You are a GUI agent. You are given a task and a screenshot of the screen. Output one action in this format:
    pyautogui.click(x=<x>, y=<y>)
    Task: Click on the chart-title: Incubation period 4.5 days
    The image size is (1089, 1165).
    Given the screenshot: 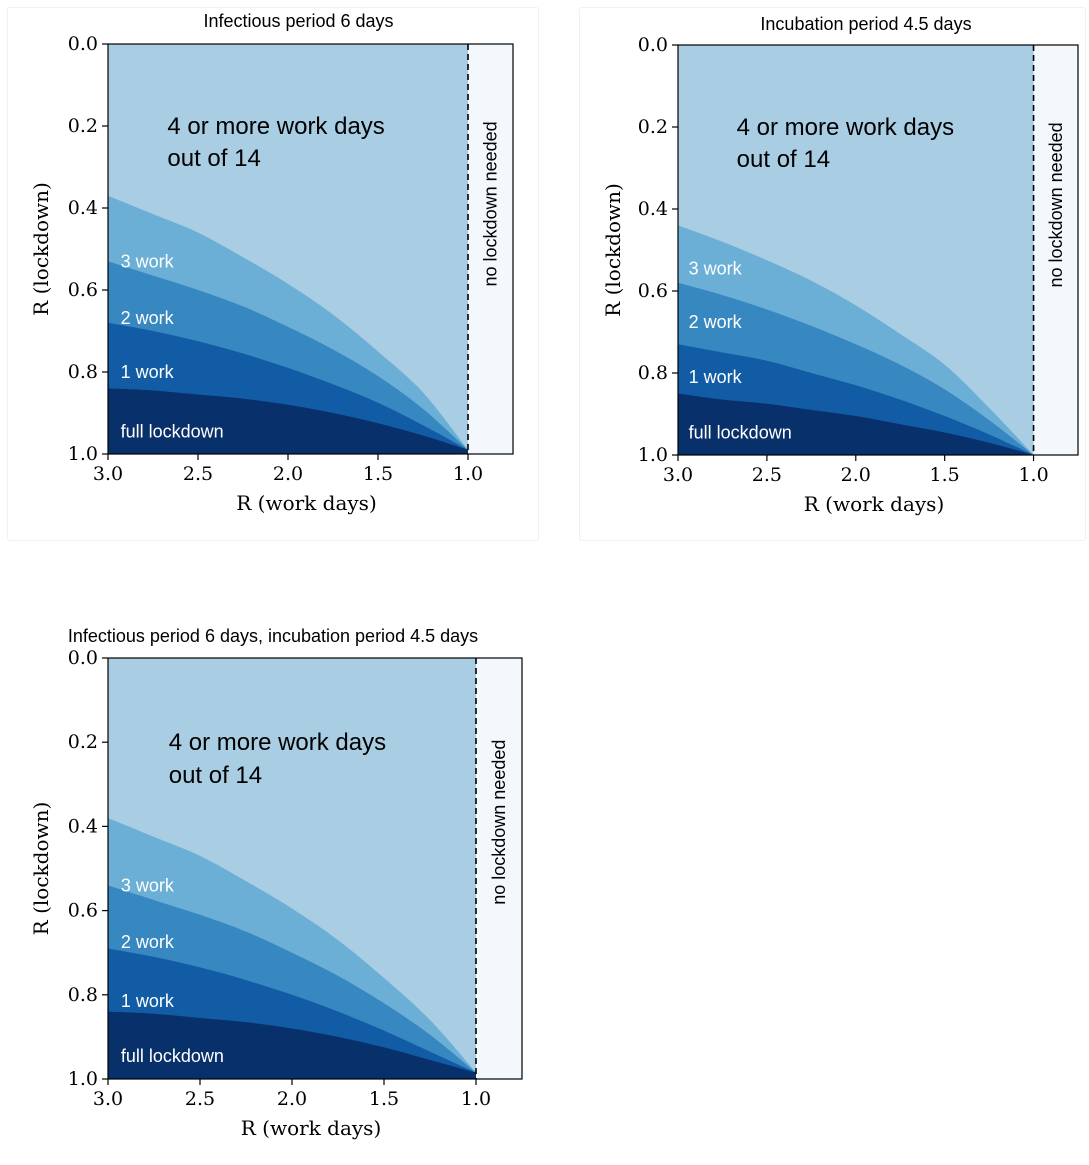 What is the action you would take?
    pyautogui.click(x=865, y=24)
    